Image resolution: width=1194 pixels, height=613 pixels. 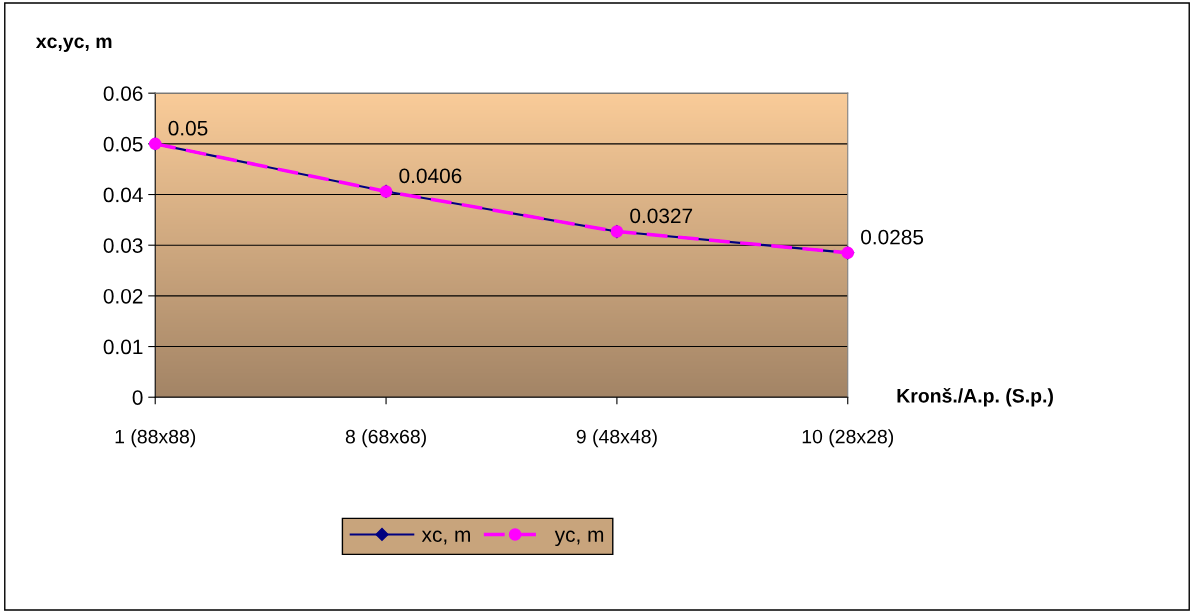 I want to click on y-tick-label: 0.05, so click(x=123, y=144).